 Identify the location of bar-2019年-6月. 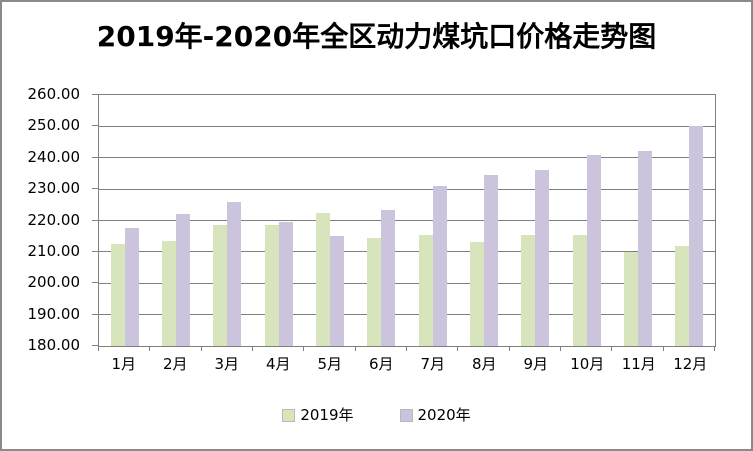
(374, 291).